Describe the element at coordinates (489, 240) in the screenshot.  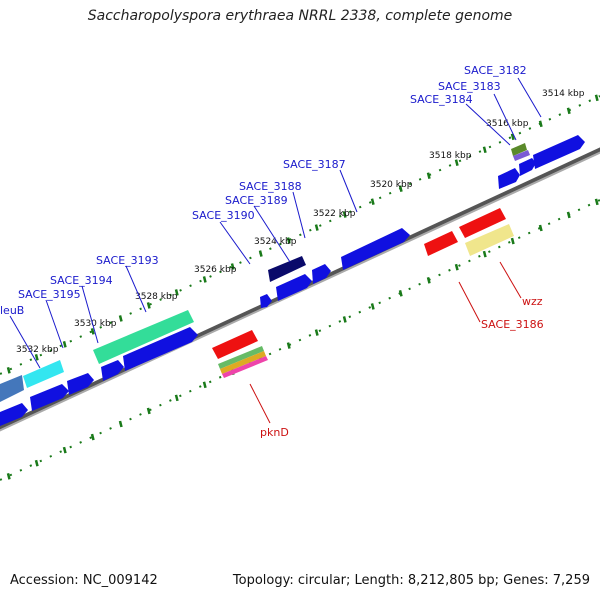
I see `gene-wzz-box` at that location.